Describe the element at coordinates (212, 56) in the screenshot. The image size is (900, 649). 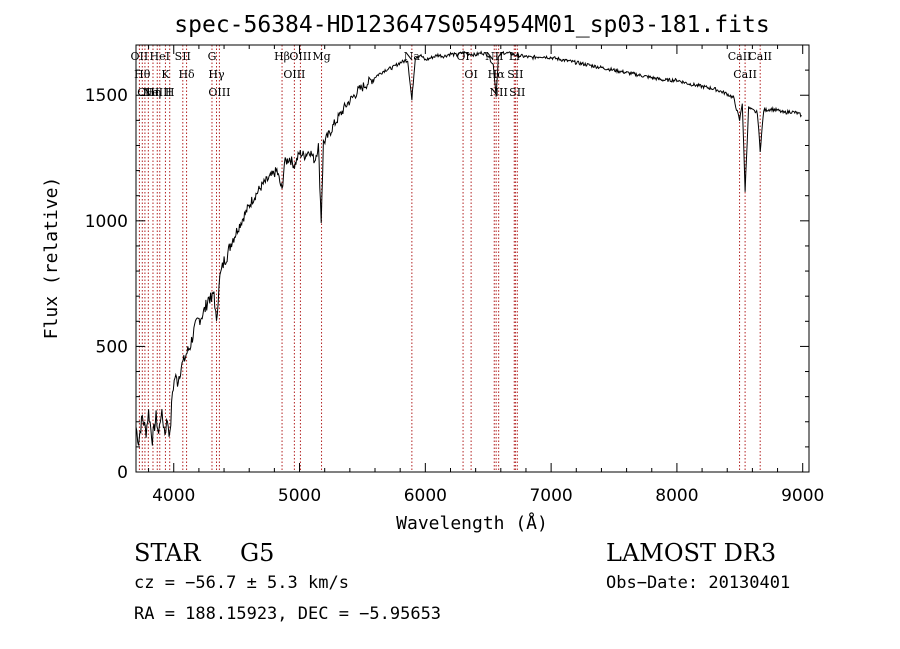
I see `line-label: G` at that location.